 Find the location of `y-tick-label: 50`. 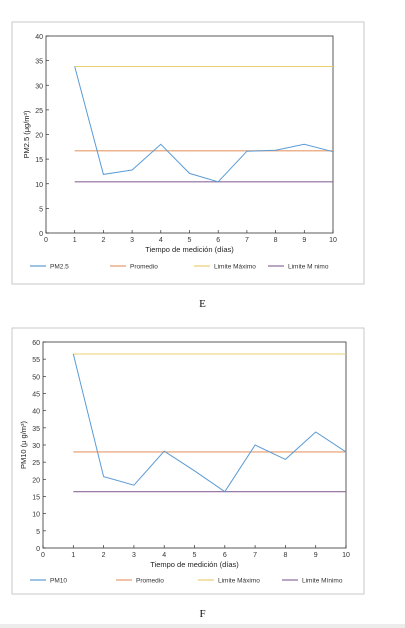

y-tick-label: 50 is located at coordinates (36, 377).